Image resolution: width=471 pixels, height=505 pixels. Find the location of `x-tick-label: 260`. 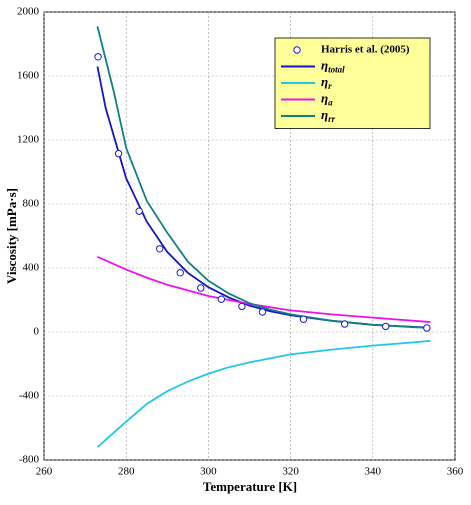

x-tick-label: 260 is located at coordinates (44, 472).